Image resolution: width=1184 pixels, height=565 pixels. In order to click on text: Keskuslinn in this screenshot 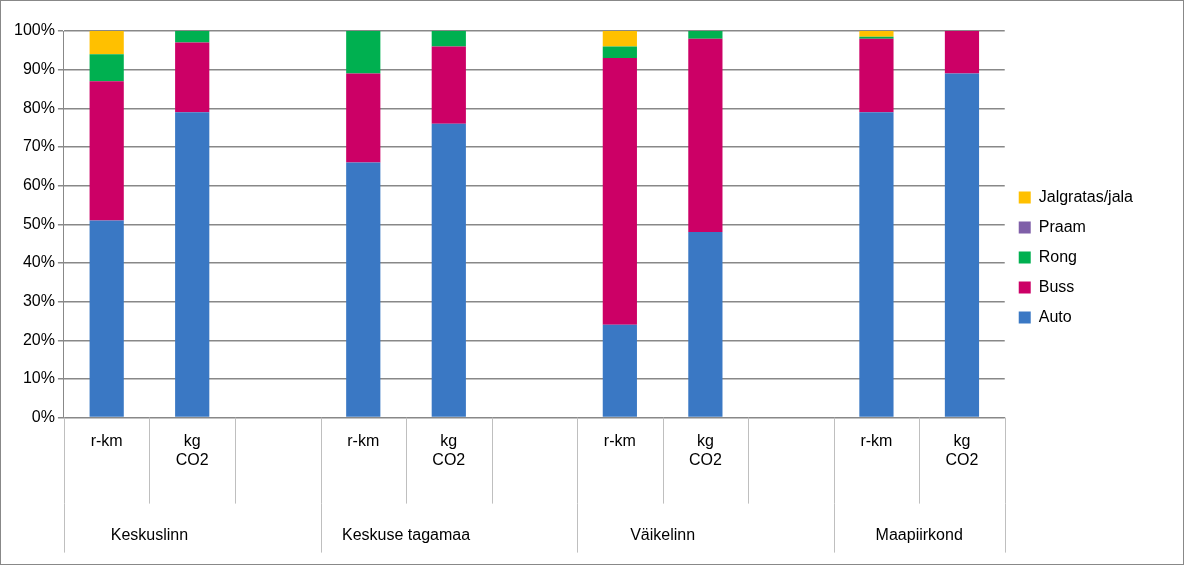, I will do `click(149, 535)`.